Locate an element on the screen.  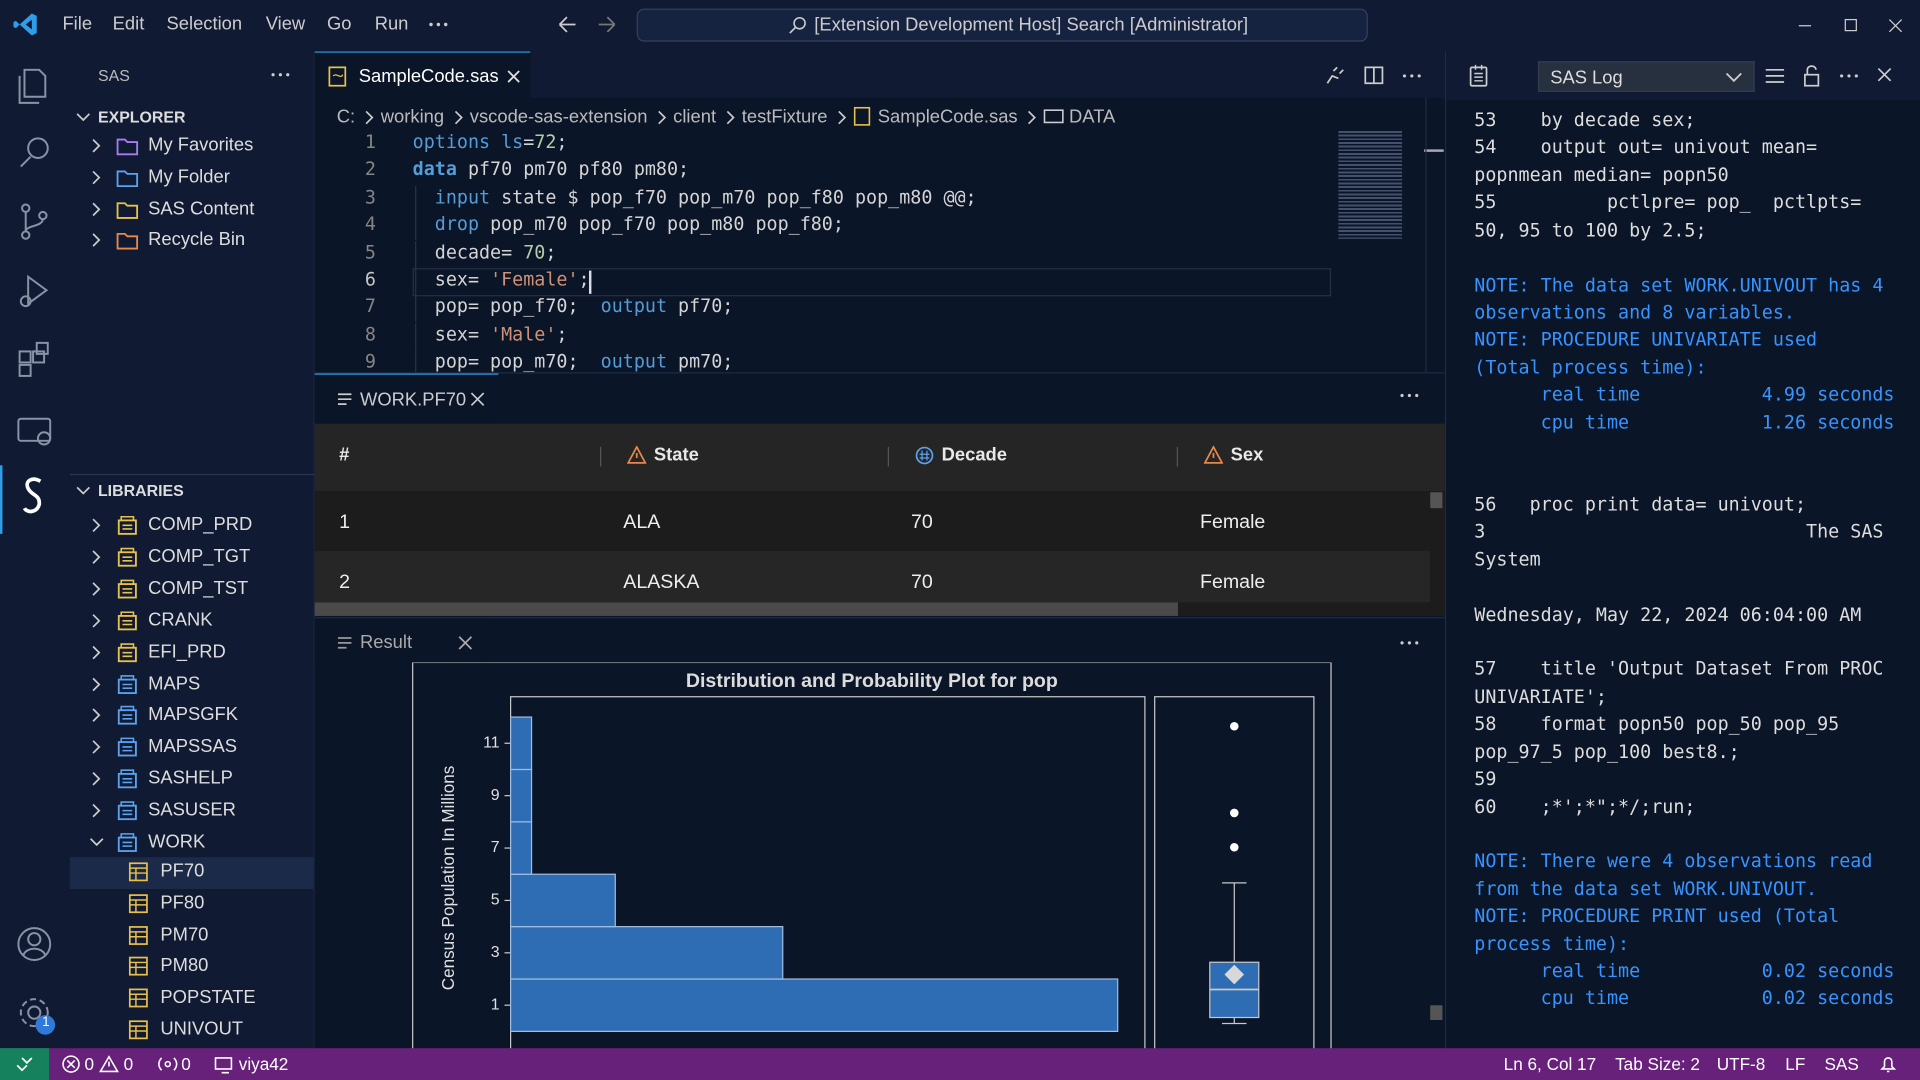
table-item: UNIVOUT is located at coordinates (202, 1029).